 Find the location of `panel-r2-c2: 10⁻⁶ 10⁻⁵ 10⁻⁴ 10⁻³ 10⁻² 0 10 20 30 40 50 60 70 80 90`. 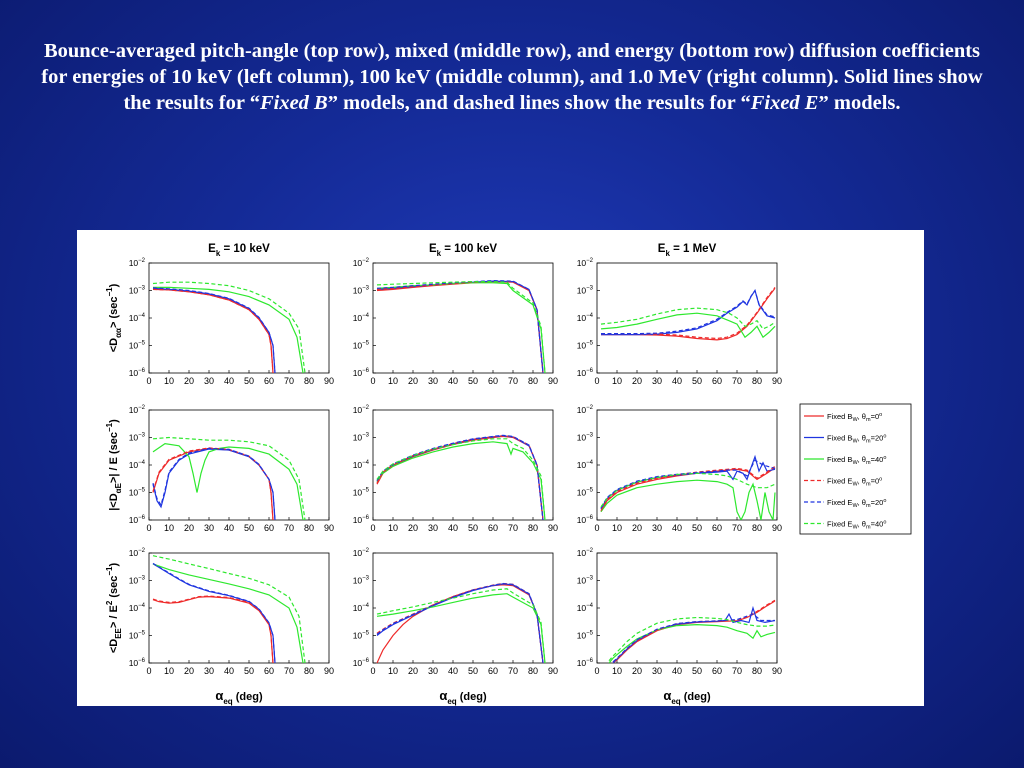

panel-r2-c2: 10⁻⁶ 10⁻⁵ 10⁻⁴ 10⁻³ 10⁻² 0 10 20 30 40 50 60 70 80 90 is located at coordinates (679, 612).